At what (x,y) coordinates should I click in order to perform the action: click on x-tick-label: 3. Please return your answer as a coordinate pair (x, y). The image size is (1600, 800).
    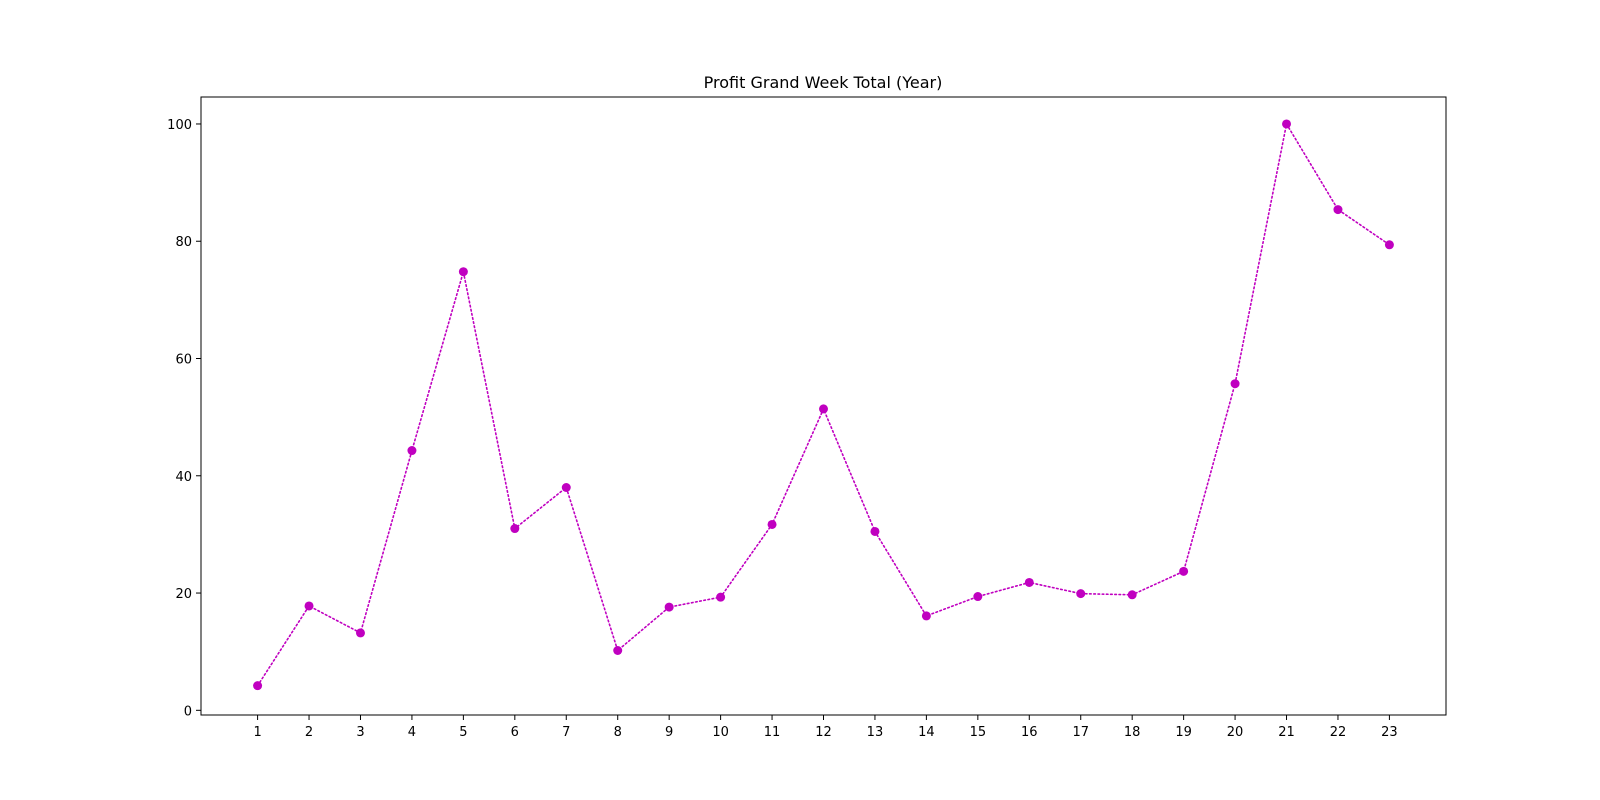
    Looking at the image, I should click on (360, 732).